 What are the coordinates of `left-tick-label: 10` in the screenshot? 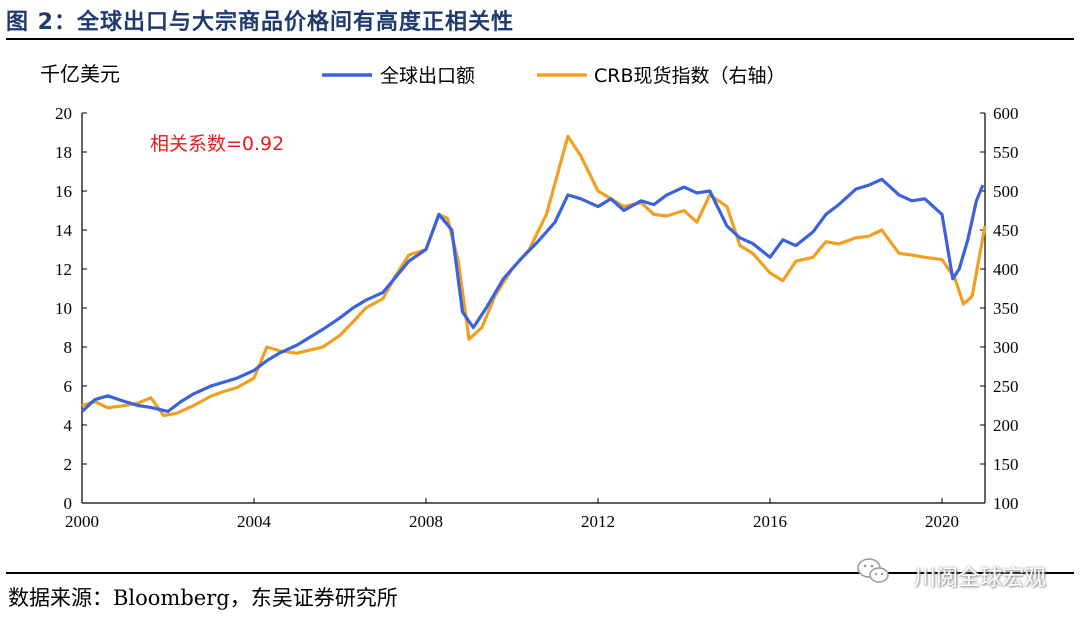 It's located at (63, 308).